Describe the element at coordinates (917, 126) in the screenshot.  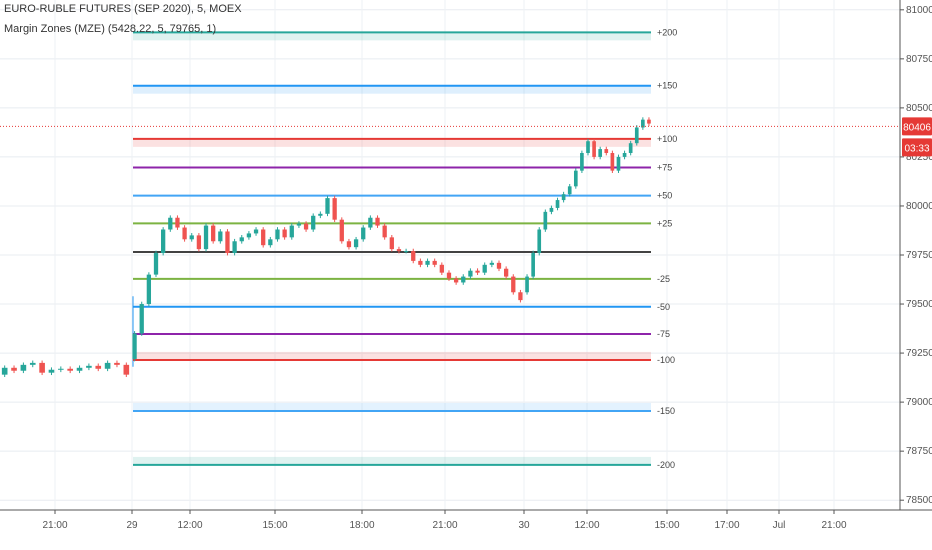
I see `last-price-tag` at that location.